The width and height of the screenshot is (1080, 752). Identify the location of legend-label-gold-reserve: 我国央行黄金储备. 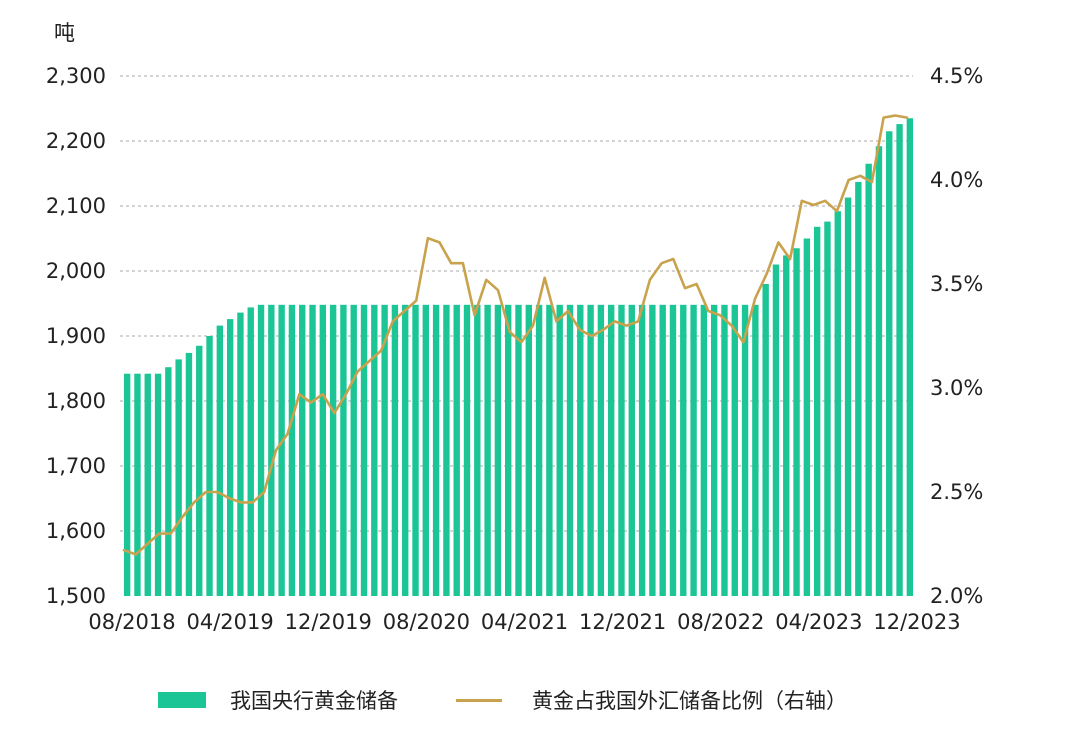
(314, 701).